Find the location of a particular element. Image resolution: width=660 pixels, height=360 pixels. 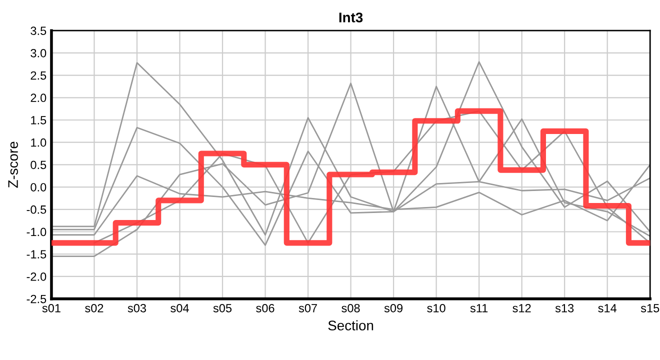

x-tick-label: s07 is located at coordinates (307, 308).